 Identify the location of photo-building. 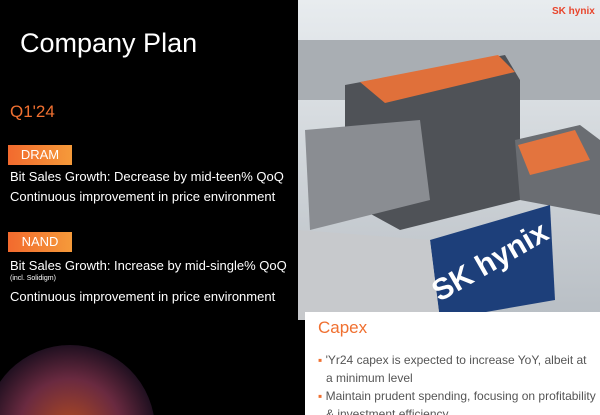
(367, 175).